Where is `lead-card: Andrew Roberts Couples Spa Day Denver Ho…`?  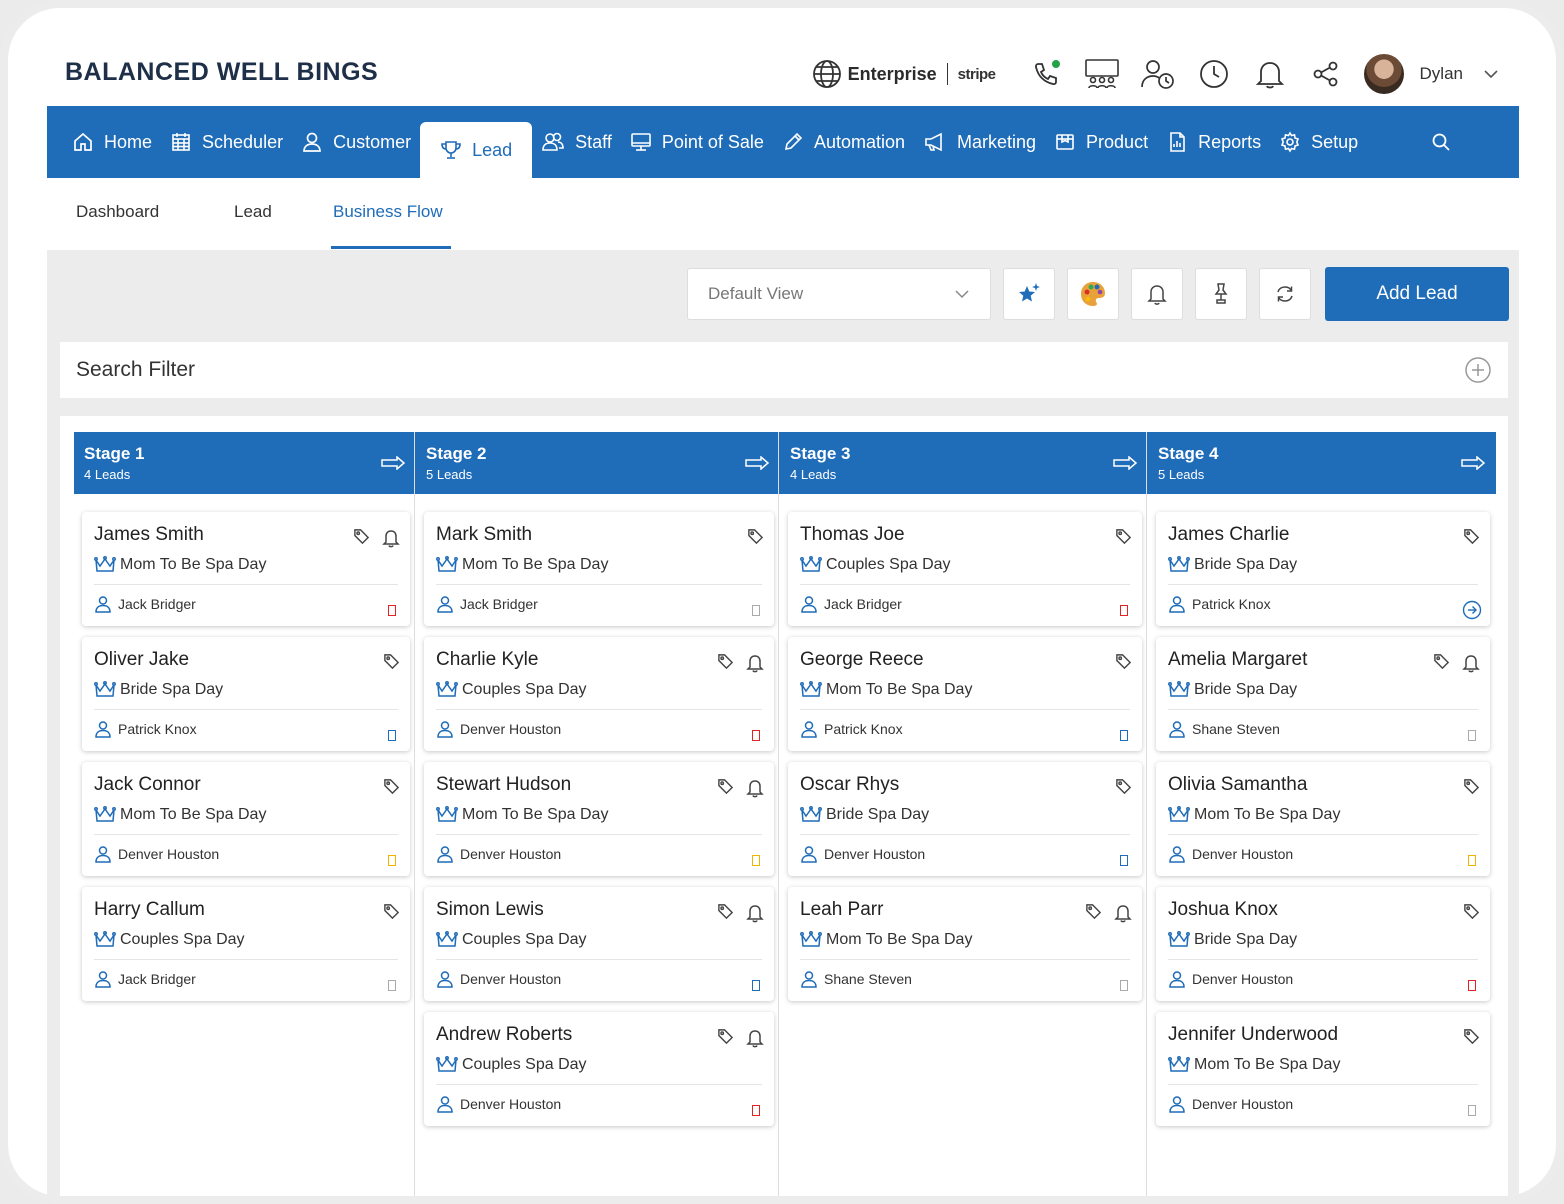 lead-card: Andrew Roberts Couples Spa Day Denver Ho… is located at coordinates (599, 1069).